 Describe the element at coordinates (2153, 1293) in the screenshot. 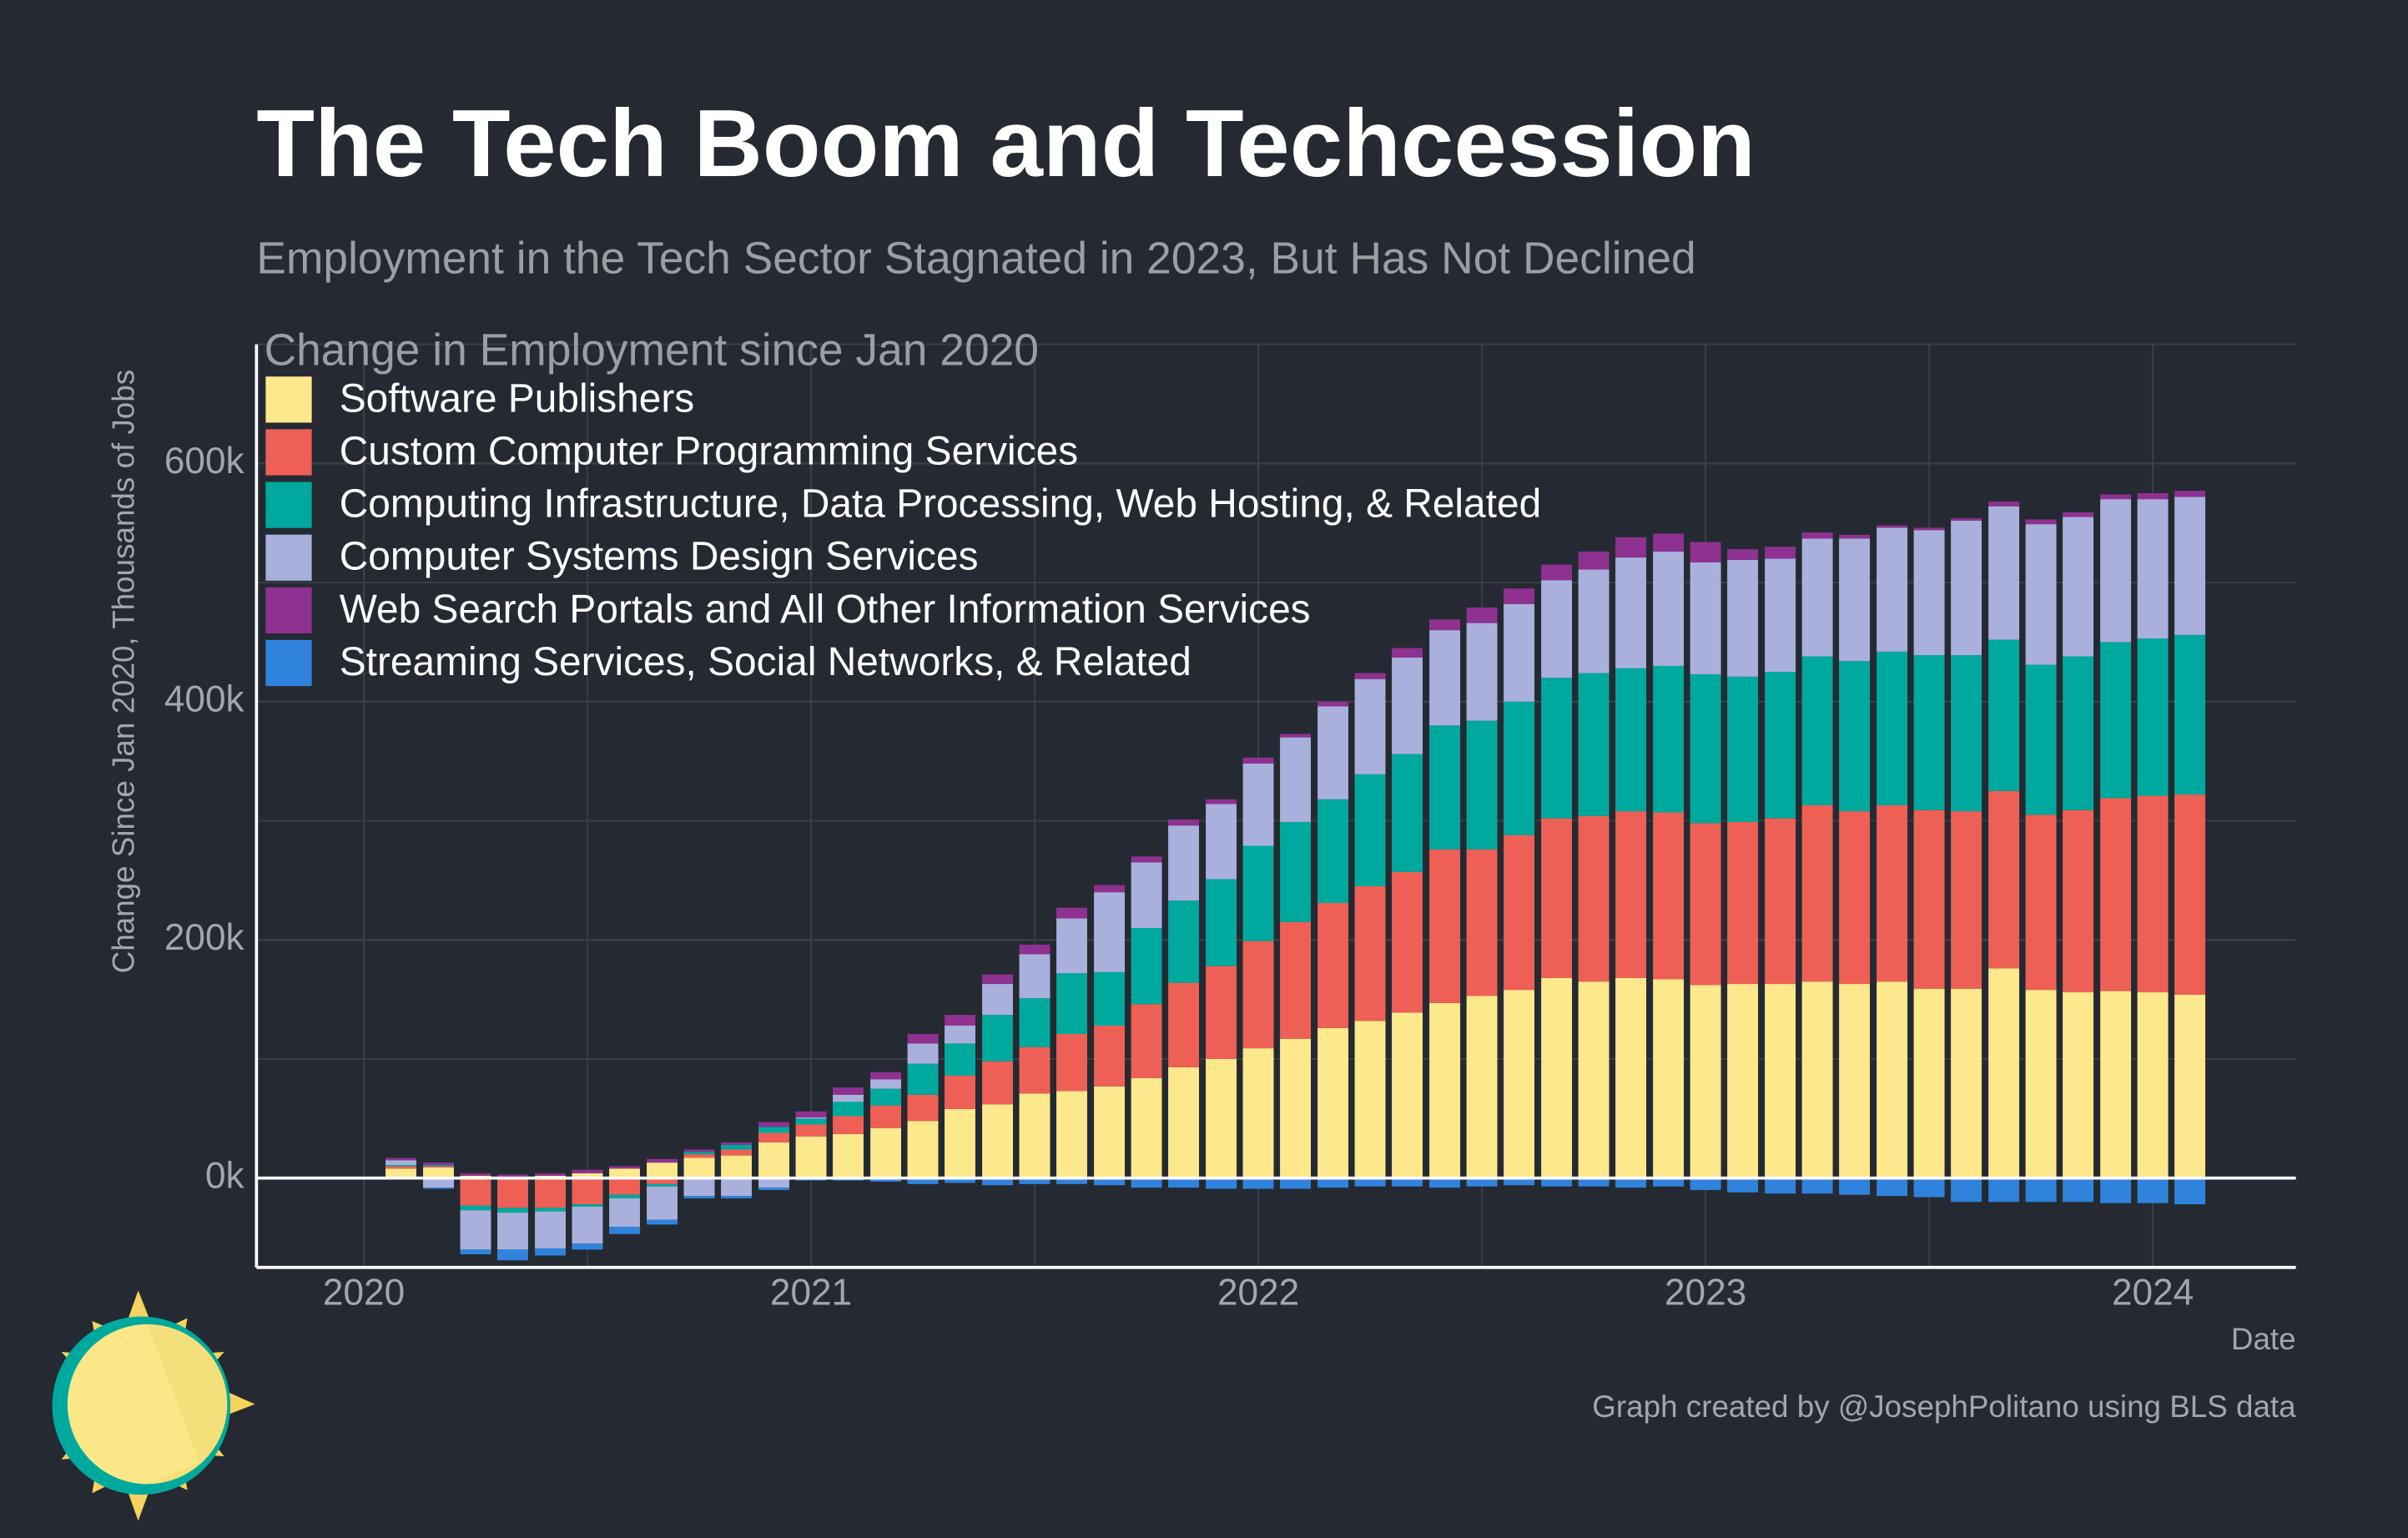

I see `x-tick-label: 2024` at that location.